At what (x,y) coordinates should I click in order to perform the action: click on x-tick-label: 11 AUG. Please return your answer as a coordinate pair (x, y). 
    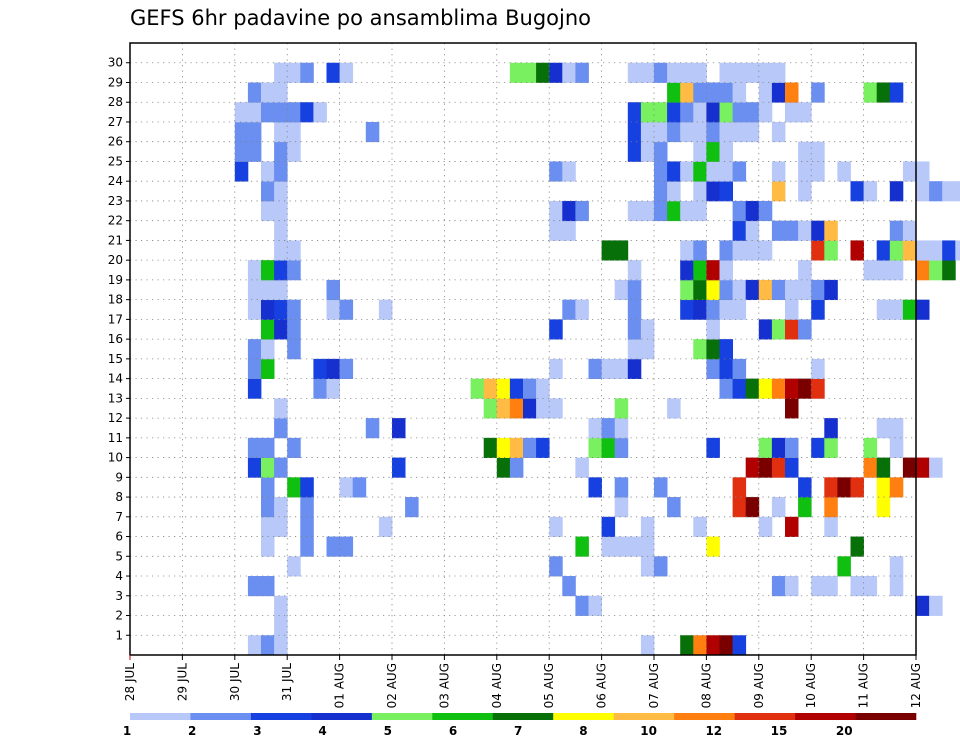
    Looking at the image, I should click on (864, 685).